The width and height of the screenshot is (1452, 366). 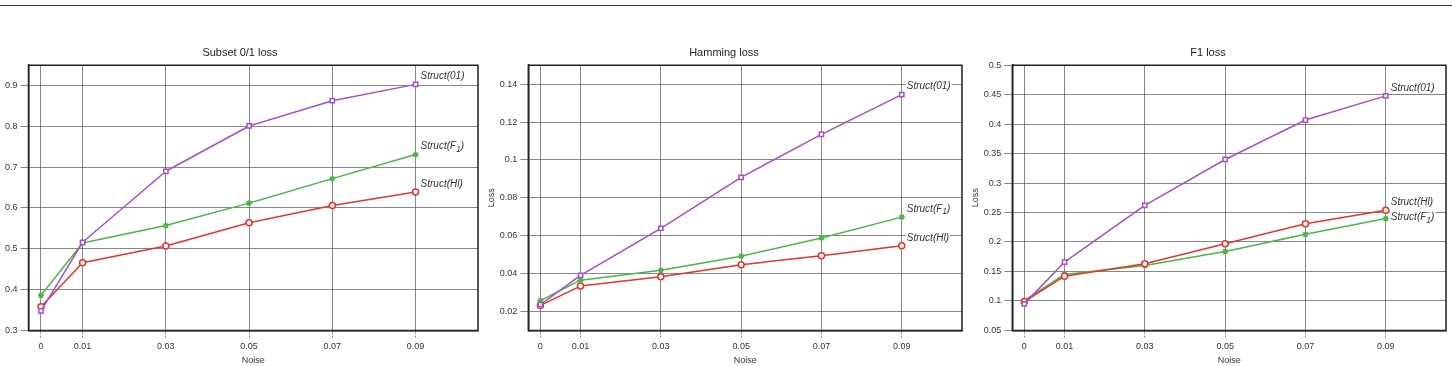 What do you see at coordinates (992, 94) in the screenshot?
I see `y-tick-label: 0.45` at bounding box center [992, 94].